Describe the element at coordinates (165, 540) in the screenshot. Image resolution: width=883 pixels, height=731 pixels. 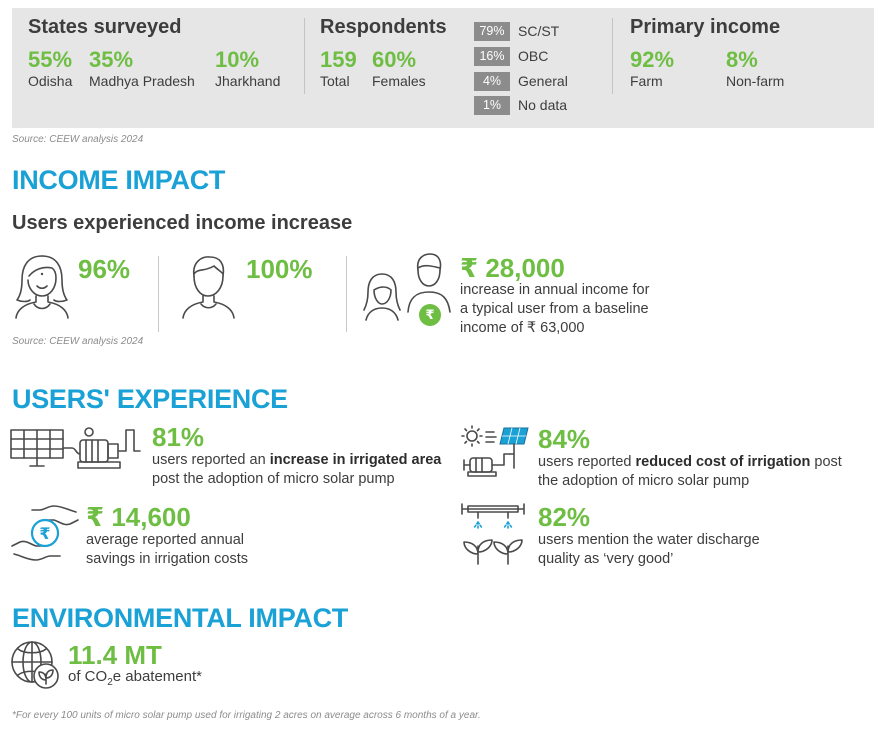
I see `description-line: average reported annual` at that location.